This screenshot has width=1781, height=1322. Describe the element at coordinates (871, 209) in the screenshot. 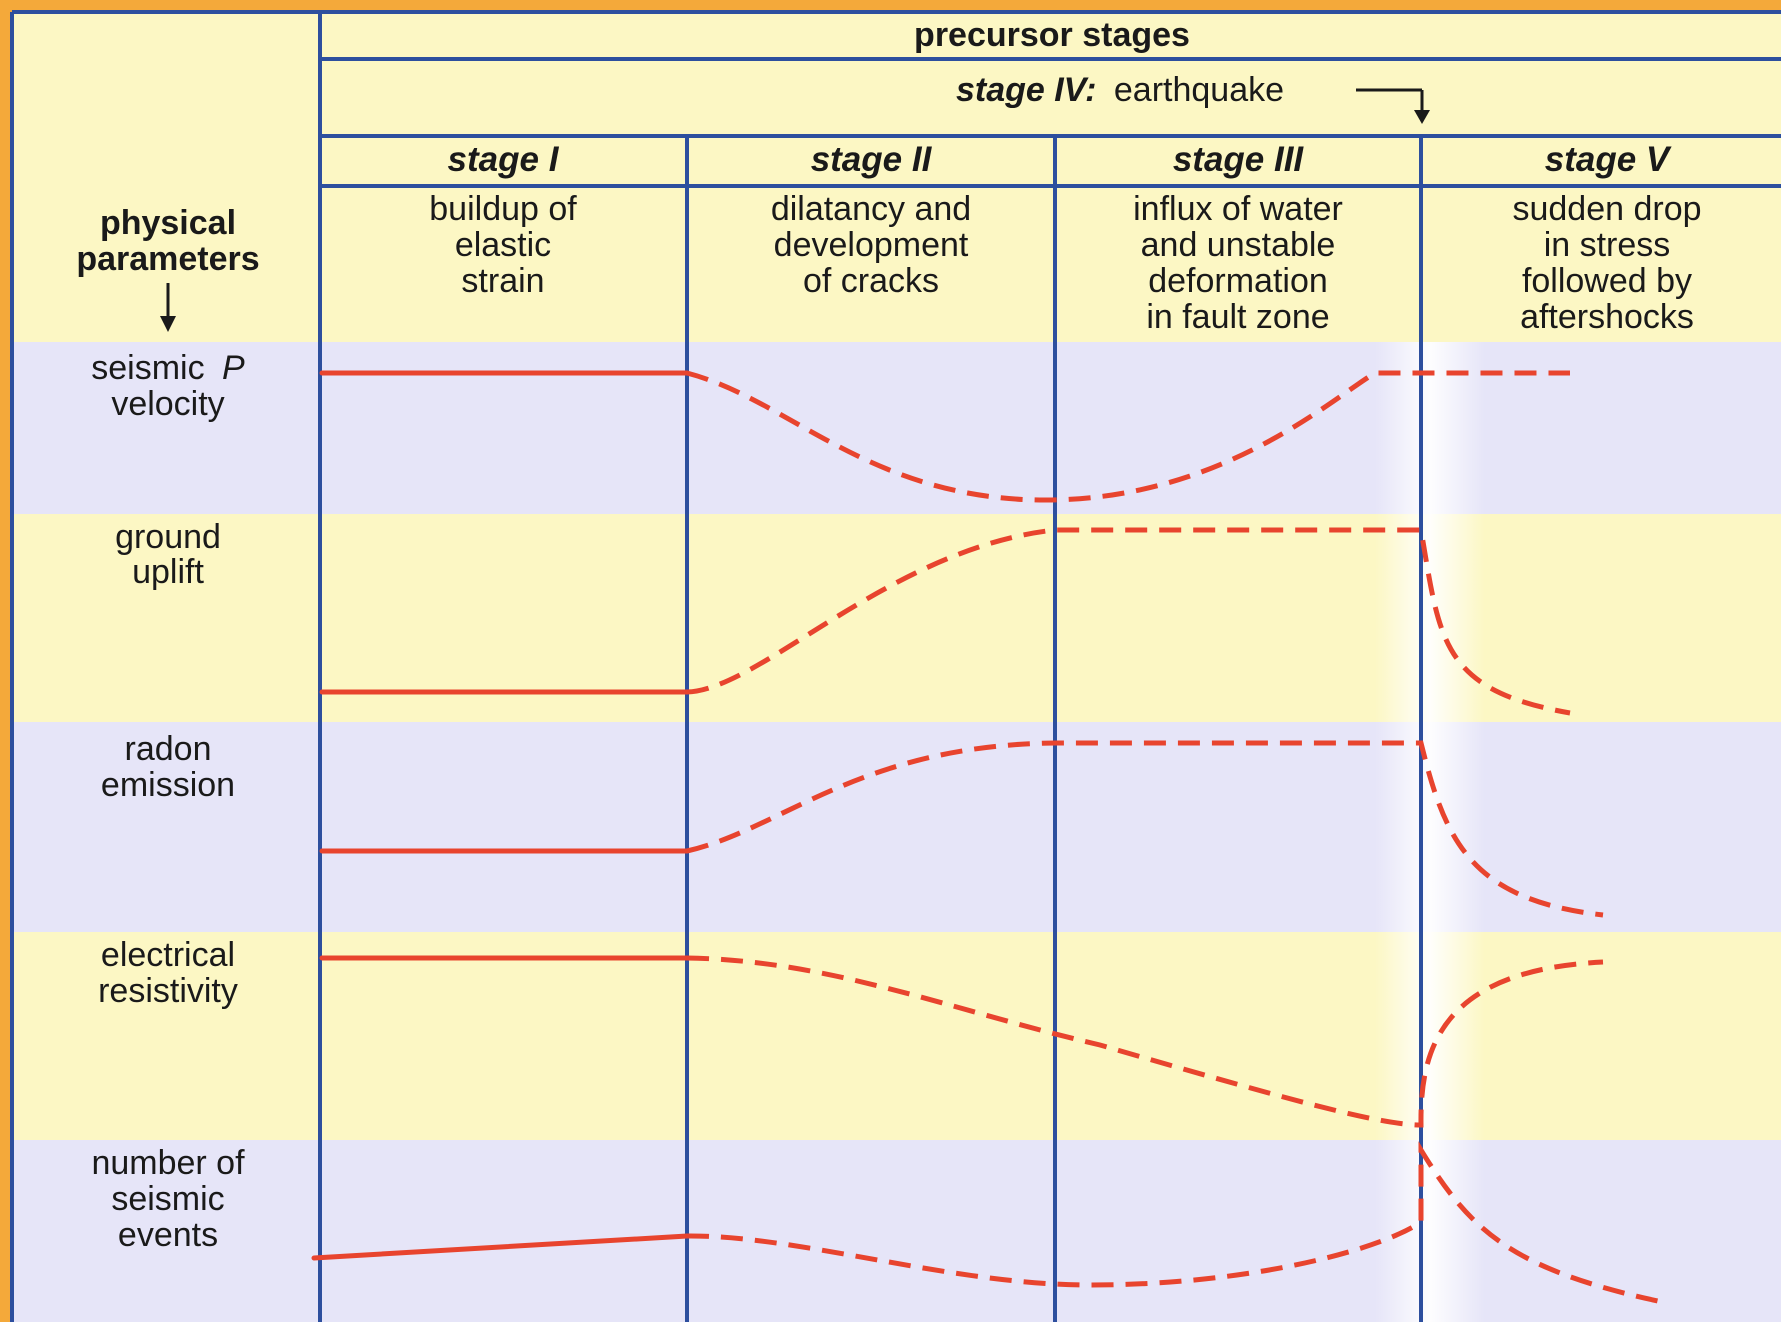

I see `stage-2-desc-1: dilatancy and` at that location.